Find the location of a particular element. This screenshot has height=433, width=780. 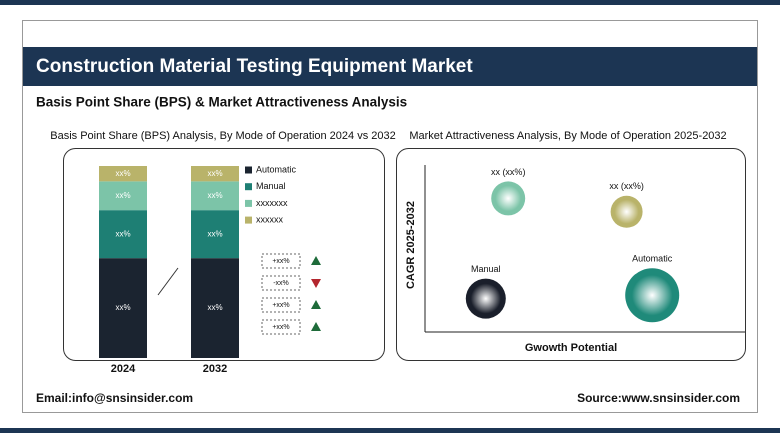

footer-source: Source:www.snsinsider.com is located at coordinates (658, 398).